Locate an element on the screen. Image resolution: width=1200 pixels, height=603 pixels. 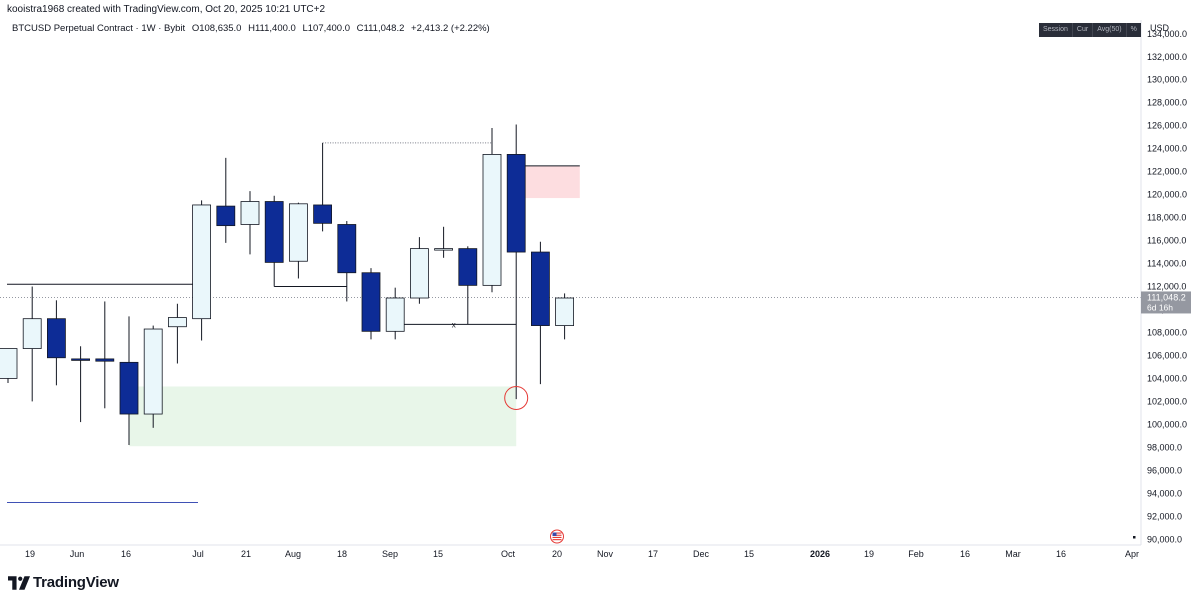
x-tick-label: Nov is located at coordinates (605, 554).